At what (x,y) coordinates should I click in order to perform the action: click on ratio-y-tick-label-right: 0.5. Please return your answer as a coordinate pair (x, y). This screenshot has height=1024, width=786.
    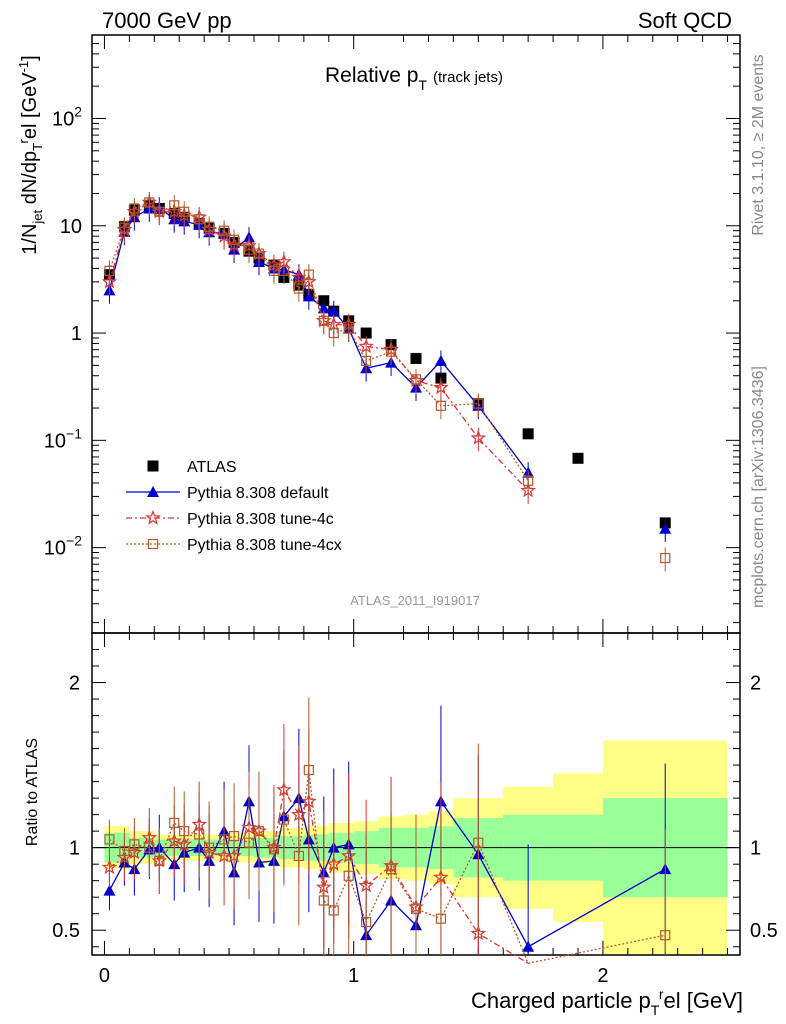
    Looking at the image, I should click on (764, 931).